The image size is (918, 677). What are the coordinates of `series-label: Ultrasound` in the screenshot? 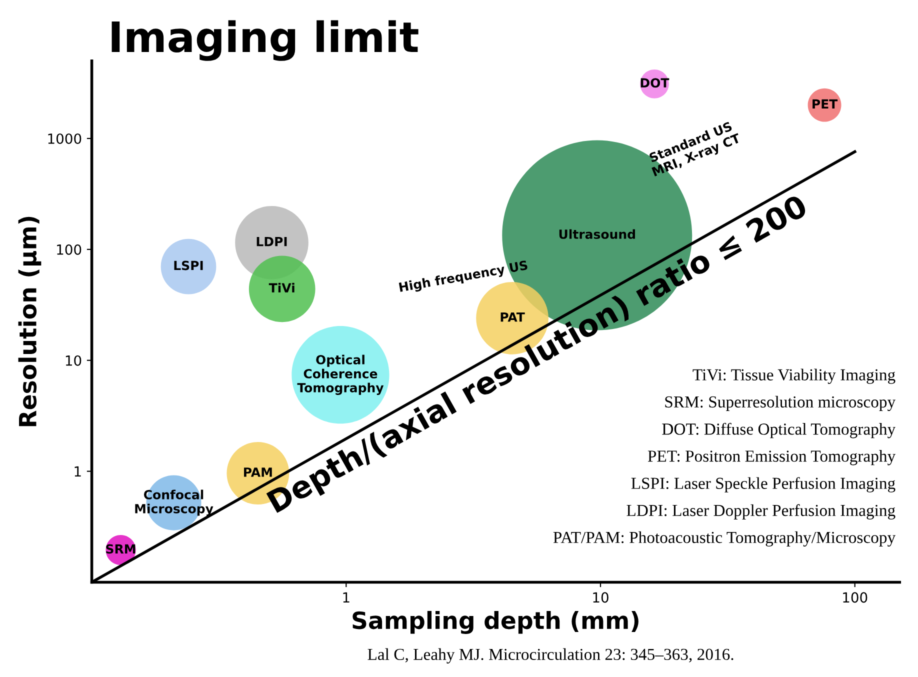 It's located at (597, 234).